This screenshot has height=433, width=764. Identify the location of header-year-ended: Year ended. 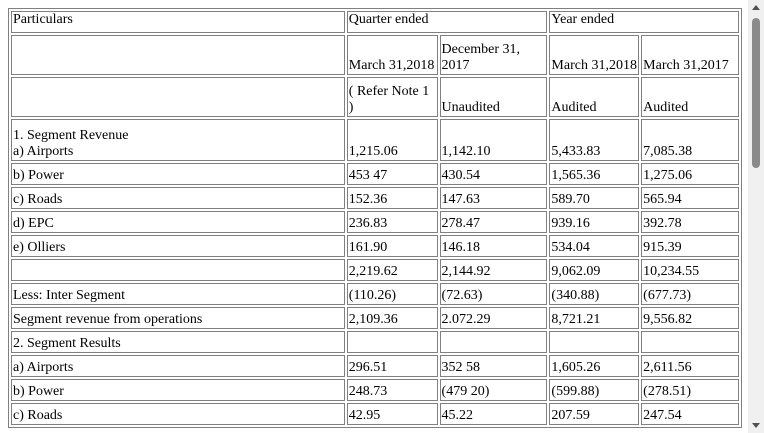
(644, 22).